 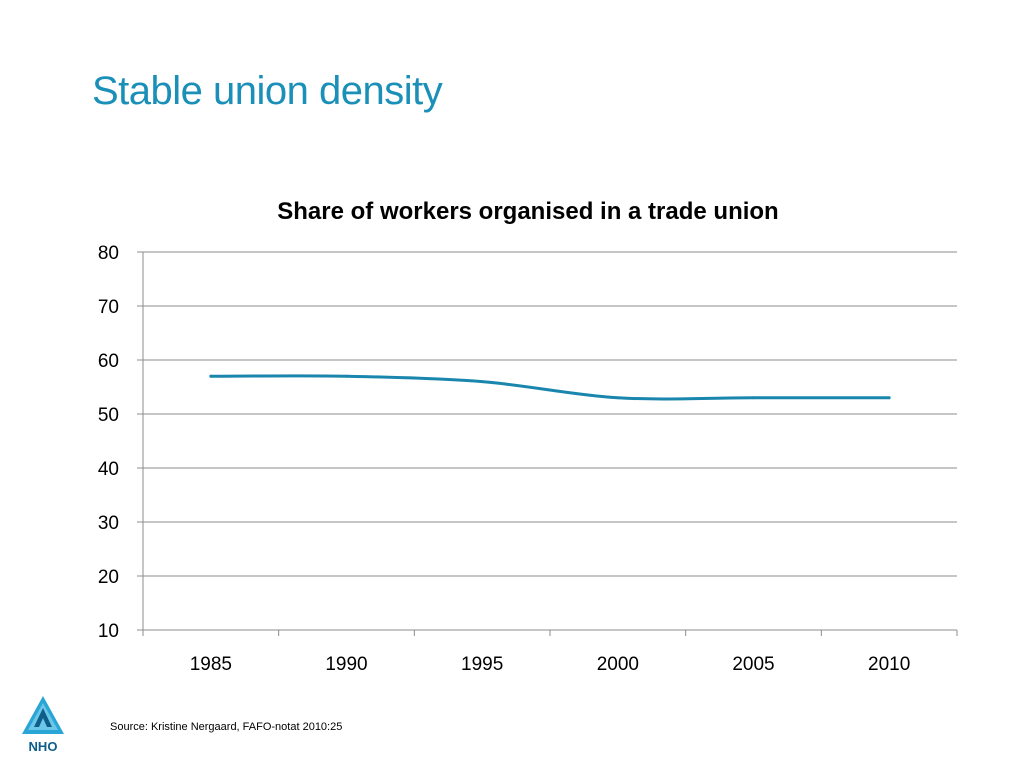 I want to click on x-tick-label: 1995, so click(x=482, y=664).